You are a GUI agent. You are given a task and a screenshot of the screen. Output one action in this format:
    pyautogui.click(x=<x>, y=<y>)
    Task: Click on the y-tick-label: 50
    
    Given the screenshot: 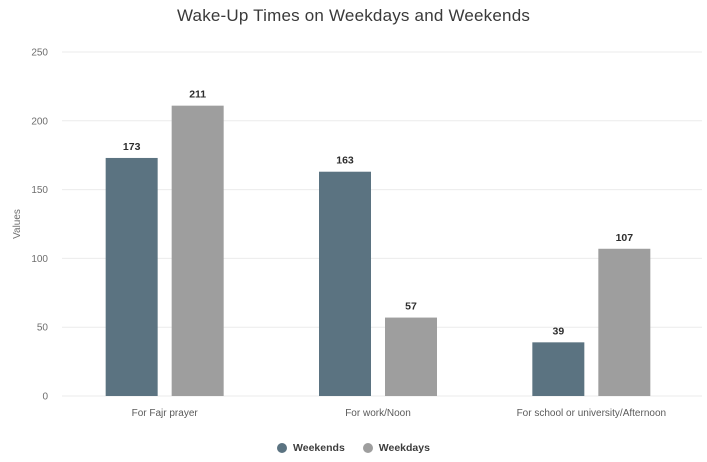 What is the action you would take?
    pyautogui.click(x=43, y=328)
    